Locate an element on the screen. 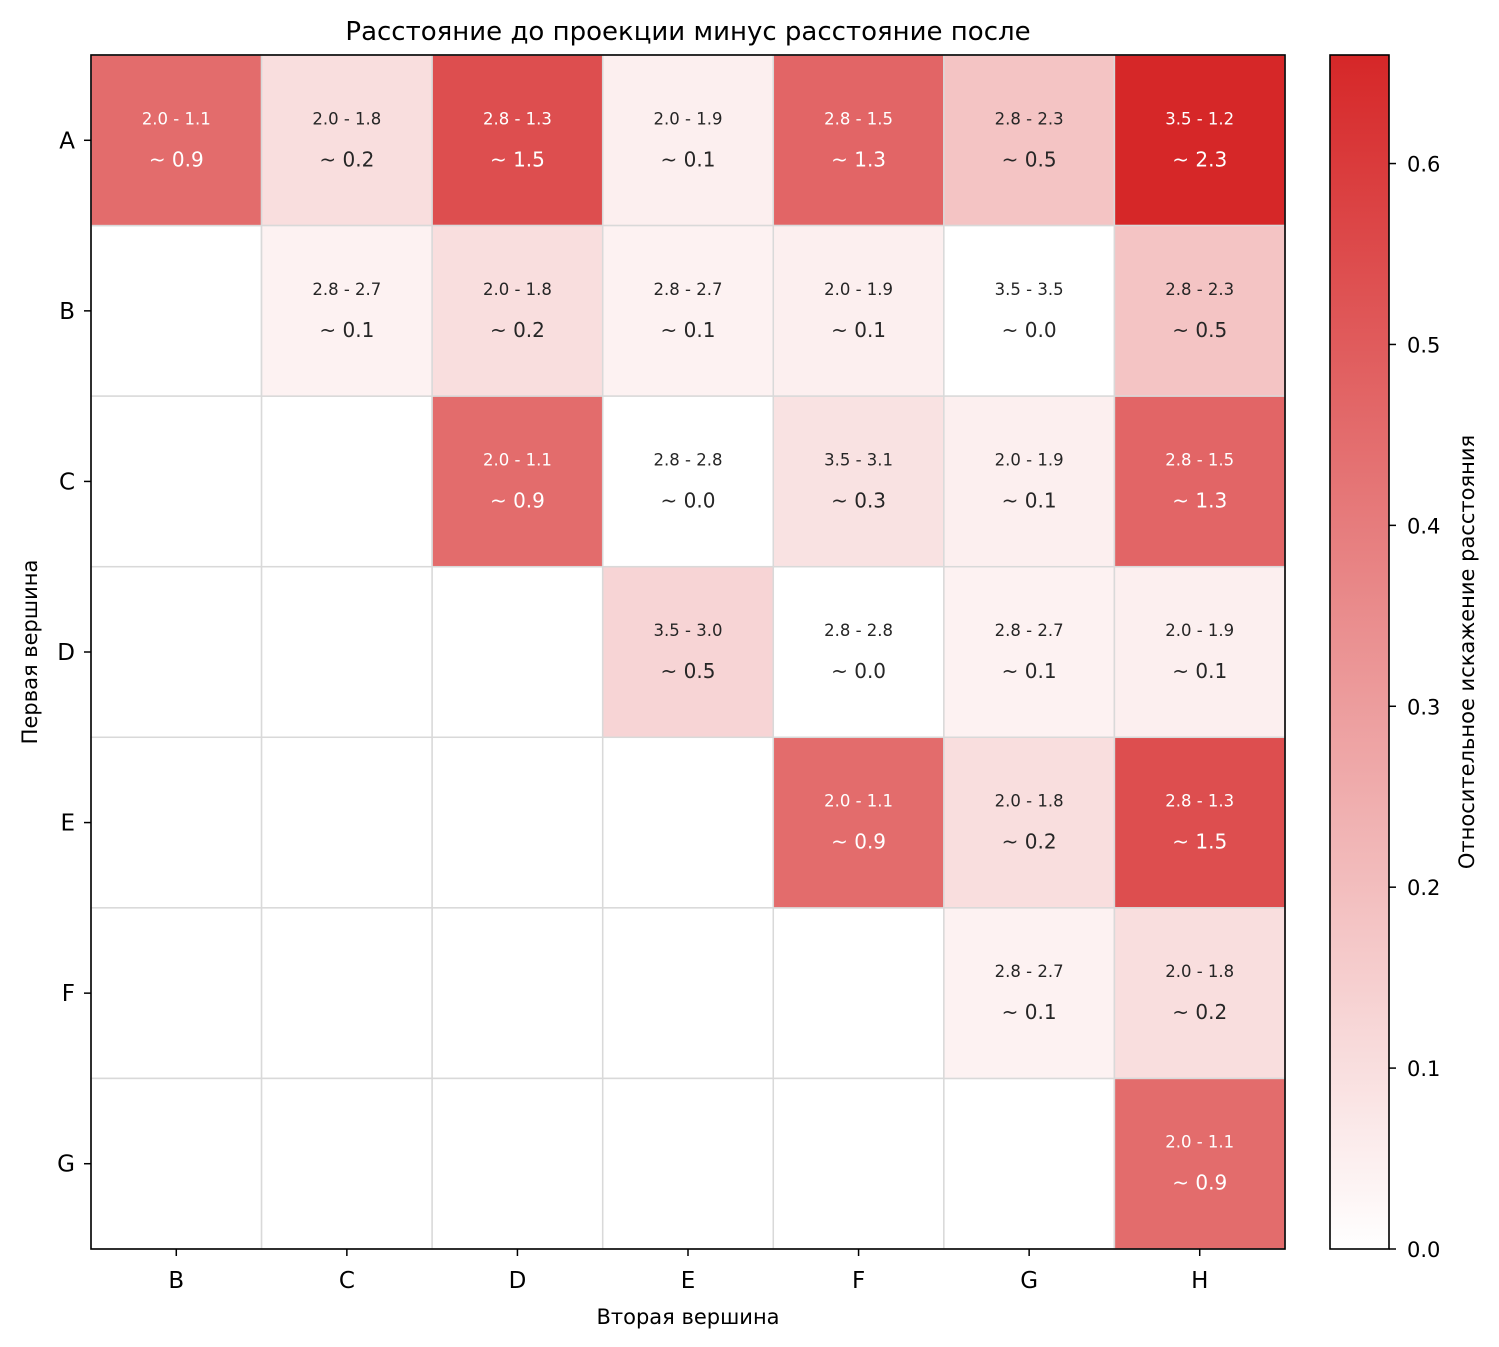  cell-diff-label: ~ 0.3 is located at coordinates (858, 500).